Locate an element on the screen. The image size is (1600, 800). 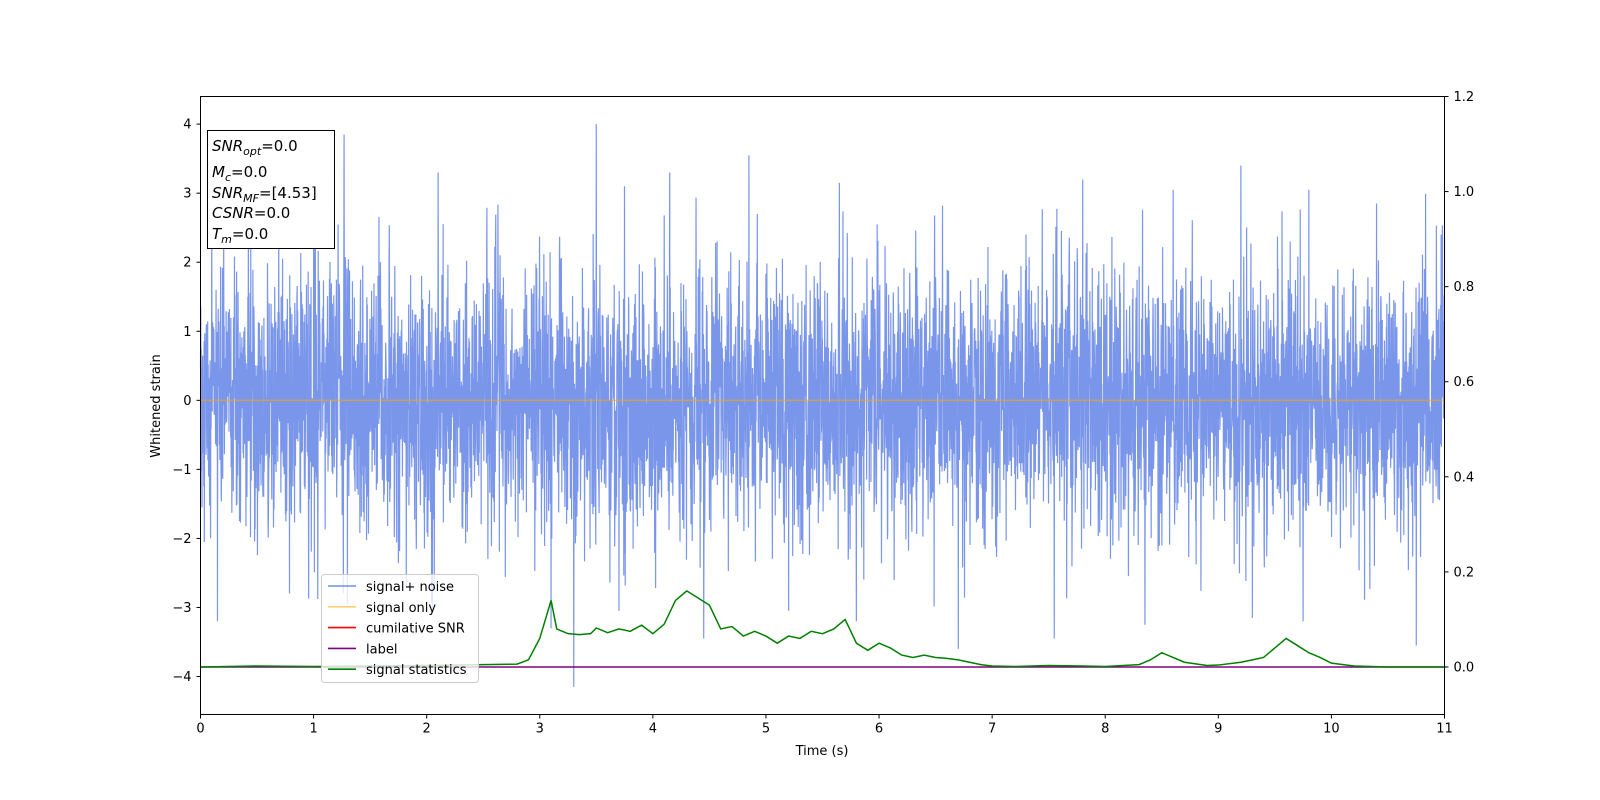
y-tick-label: 2 is located at coordinates (187, 263).